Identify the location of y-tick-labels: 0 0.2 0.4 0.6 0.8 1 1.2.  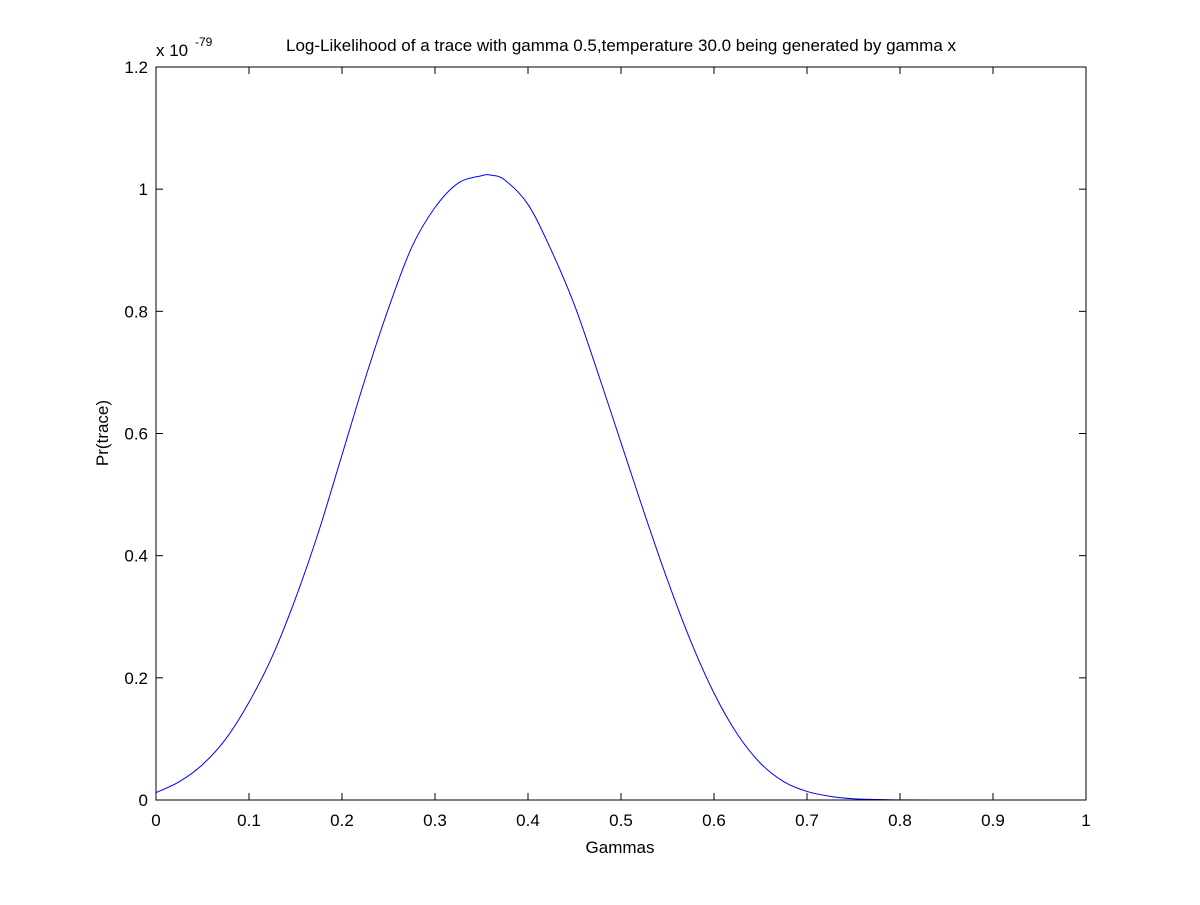
(136, 434).